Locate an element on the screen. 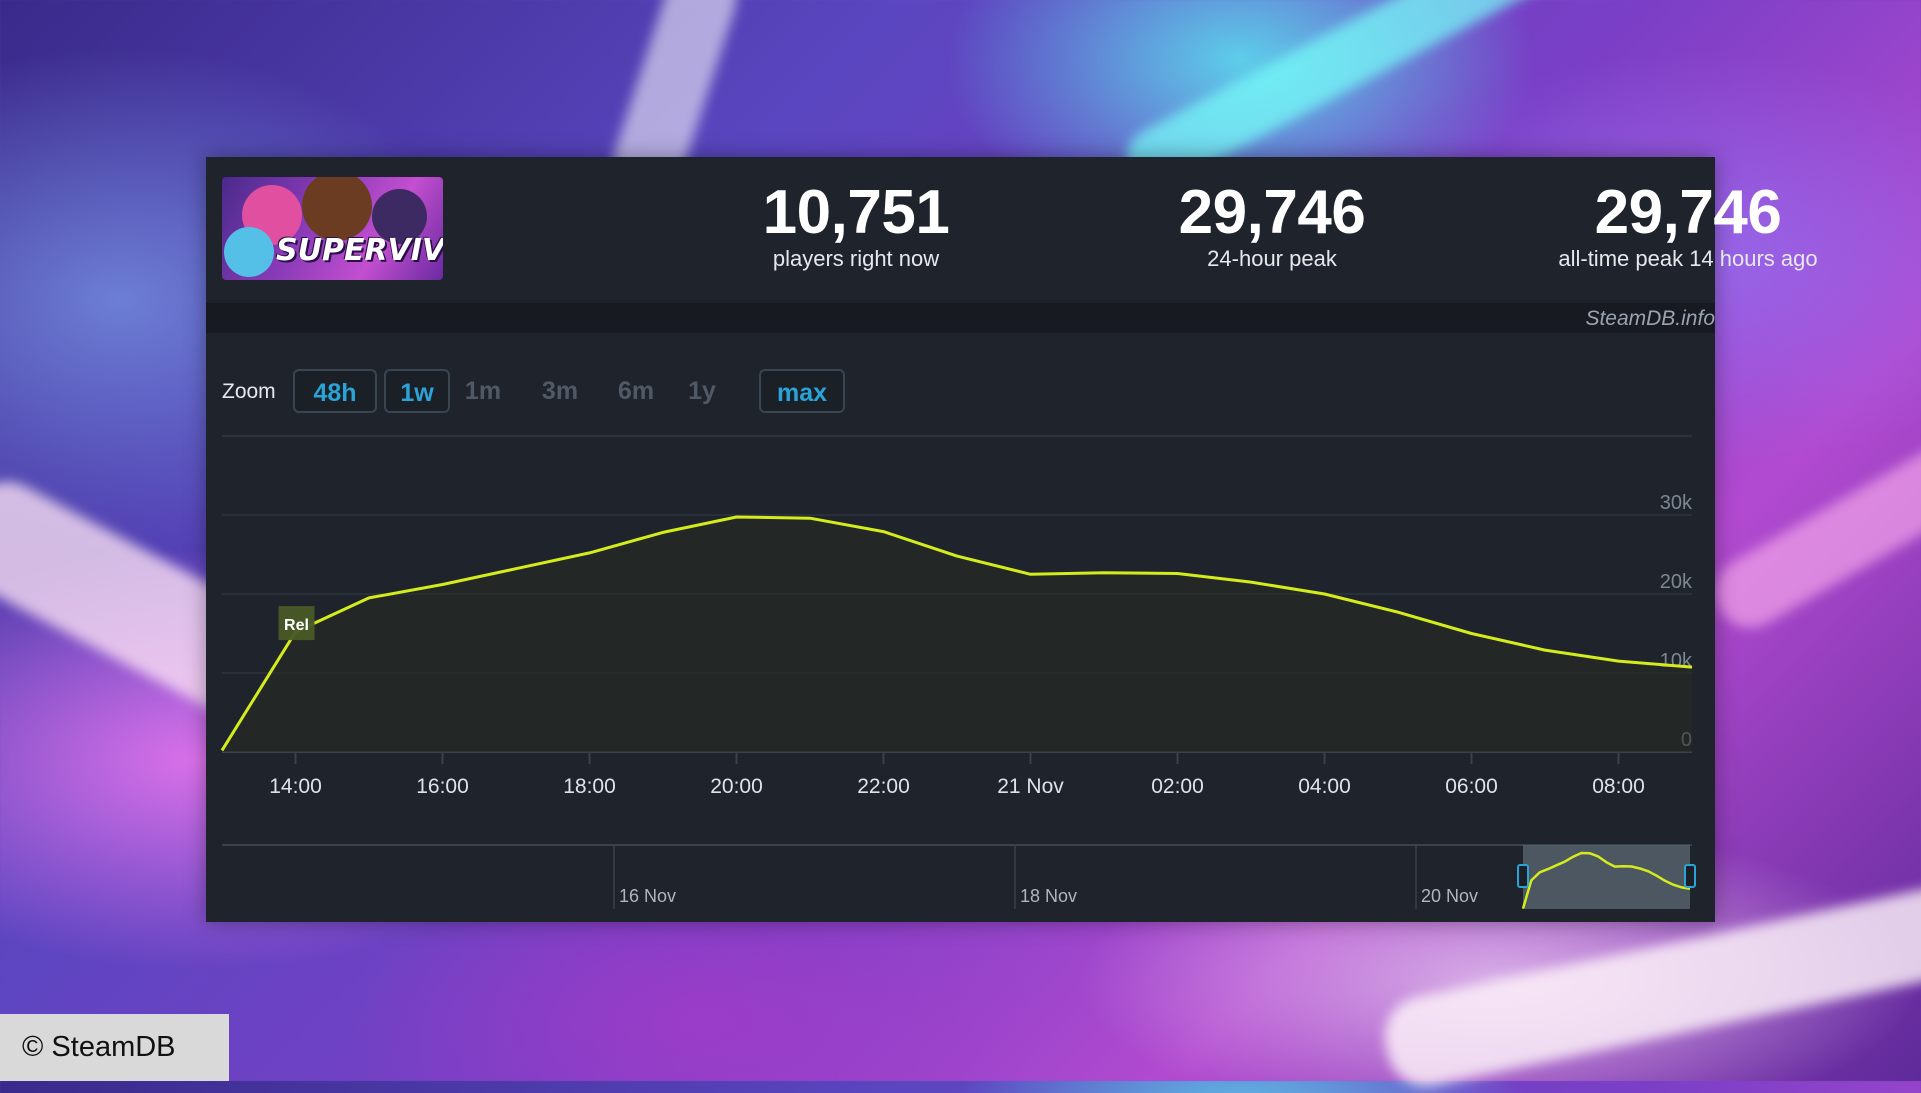  y-tick-label: 20k is located at coordinates (1676, 582).